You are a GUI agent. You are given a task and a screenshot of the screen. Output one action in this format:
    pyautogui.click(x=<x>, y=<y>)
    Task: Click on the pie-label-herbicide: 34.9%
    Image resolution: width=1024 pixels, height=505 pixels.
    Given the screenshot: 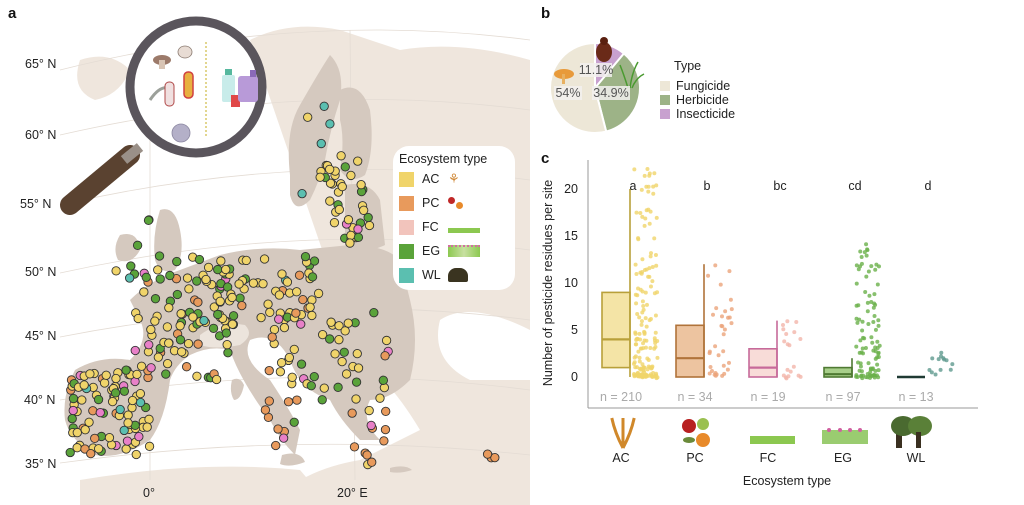 What is the action you would take?
    pyautogui.click(x=611, y=93)
    